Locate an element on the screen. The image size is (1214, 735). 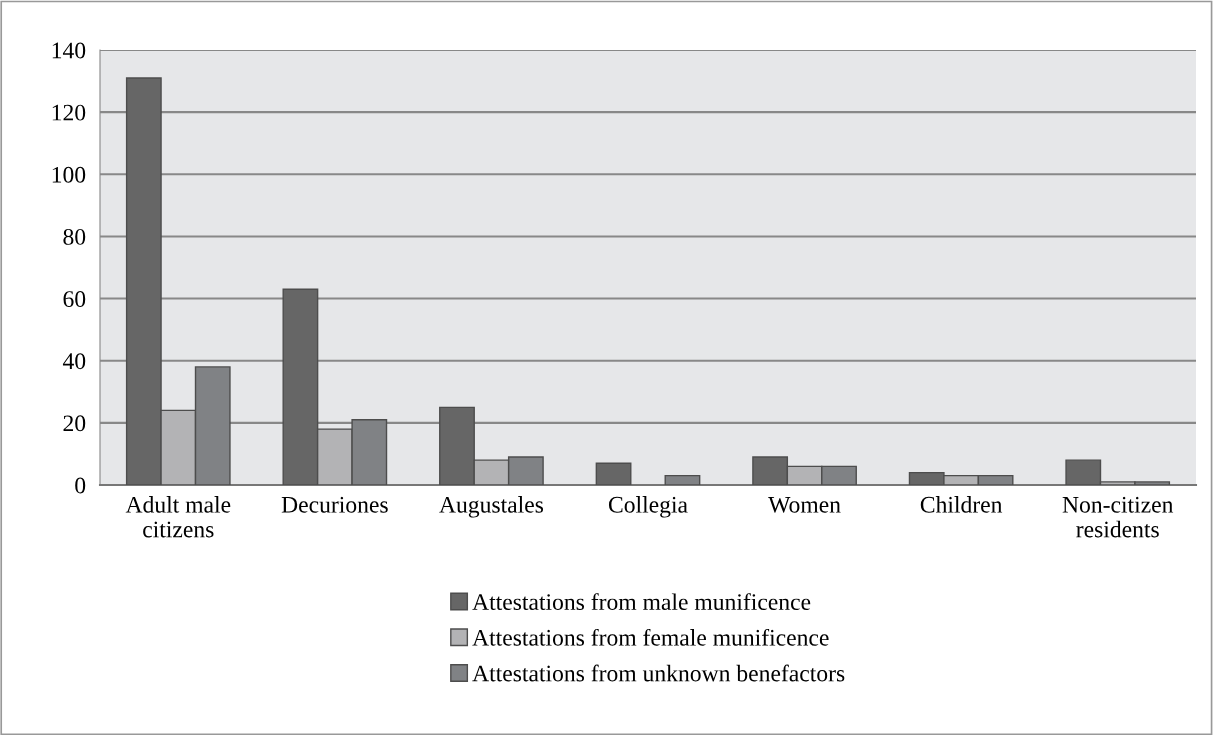
x-tick-label: Women is located at coordinates (804, 505).